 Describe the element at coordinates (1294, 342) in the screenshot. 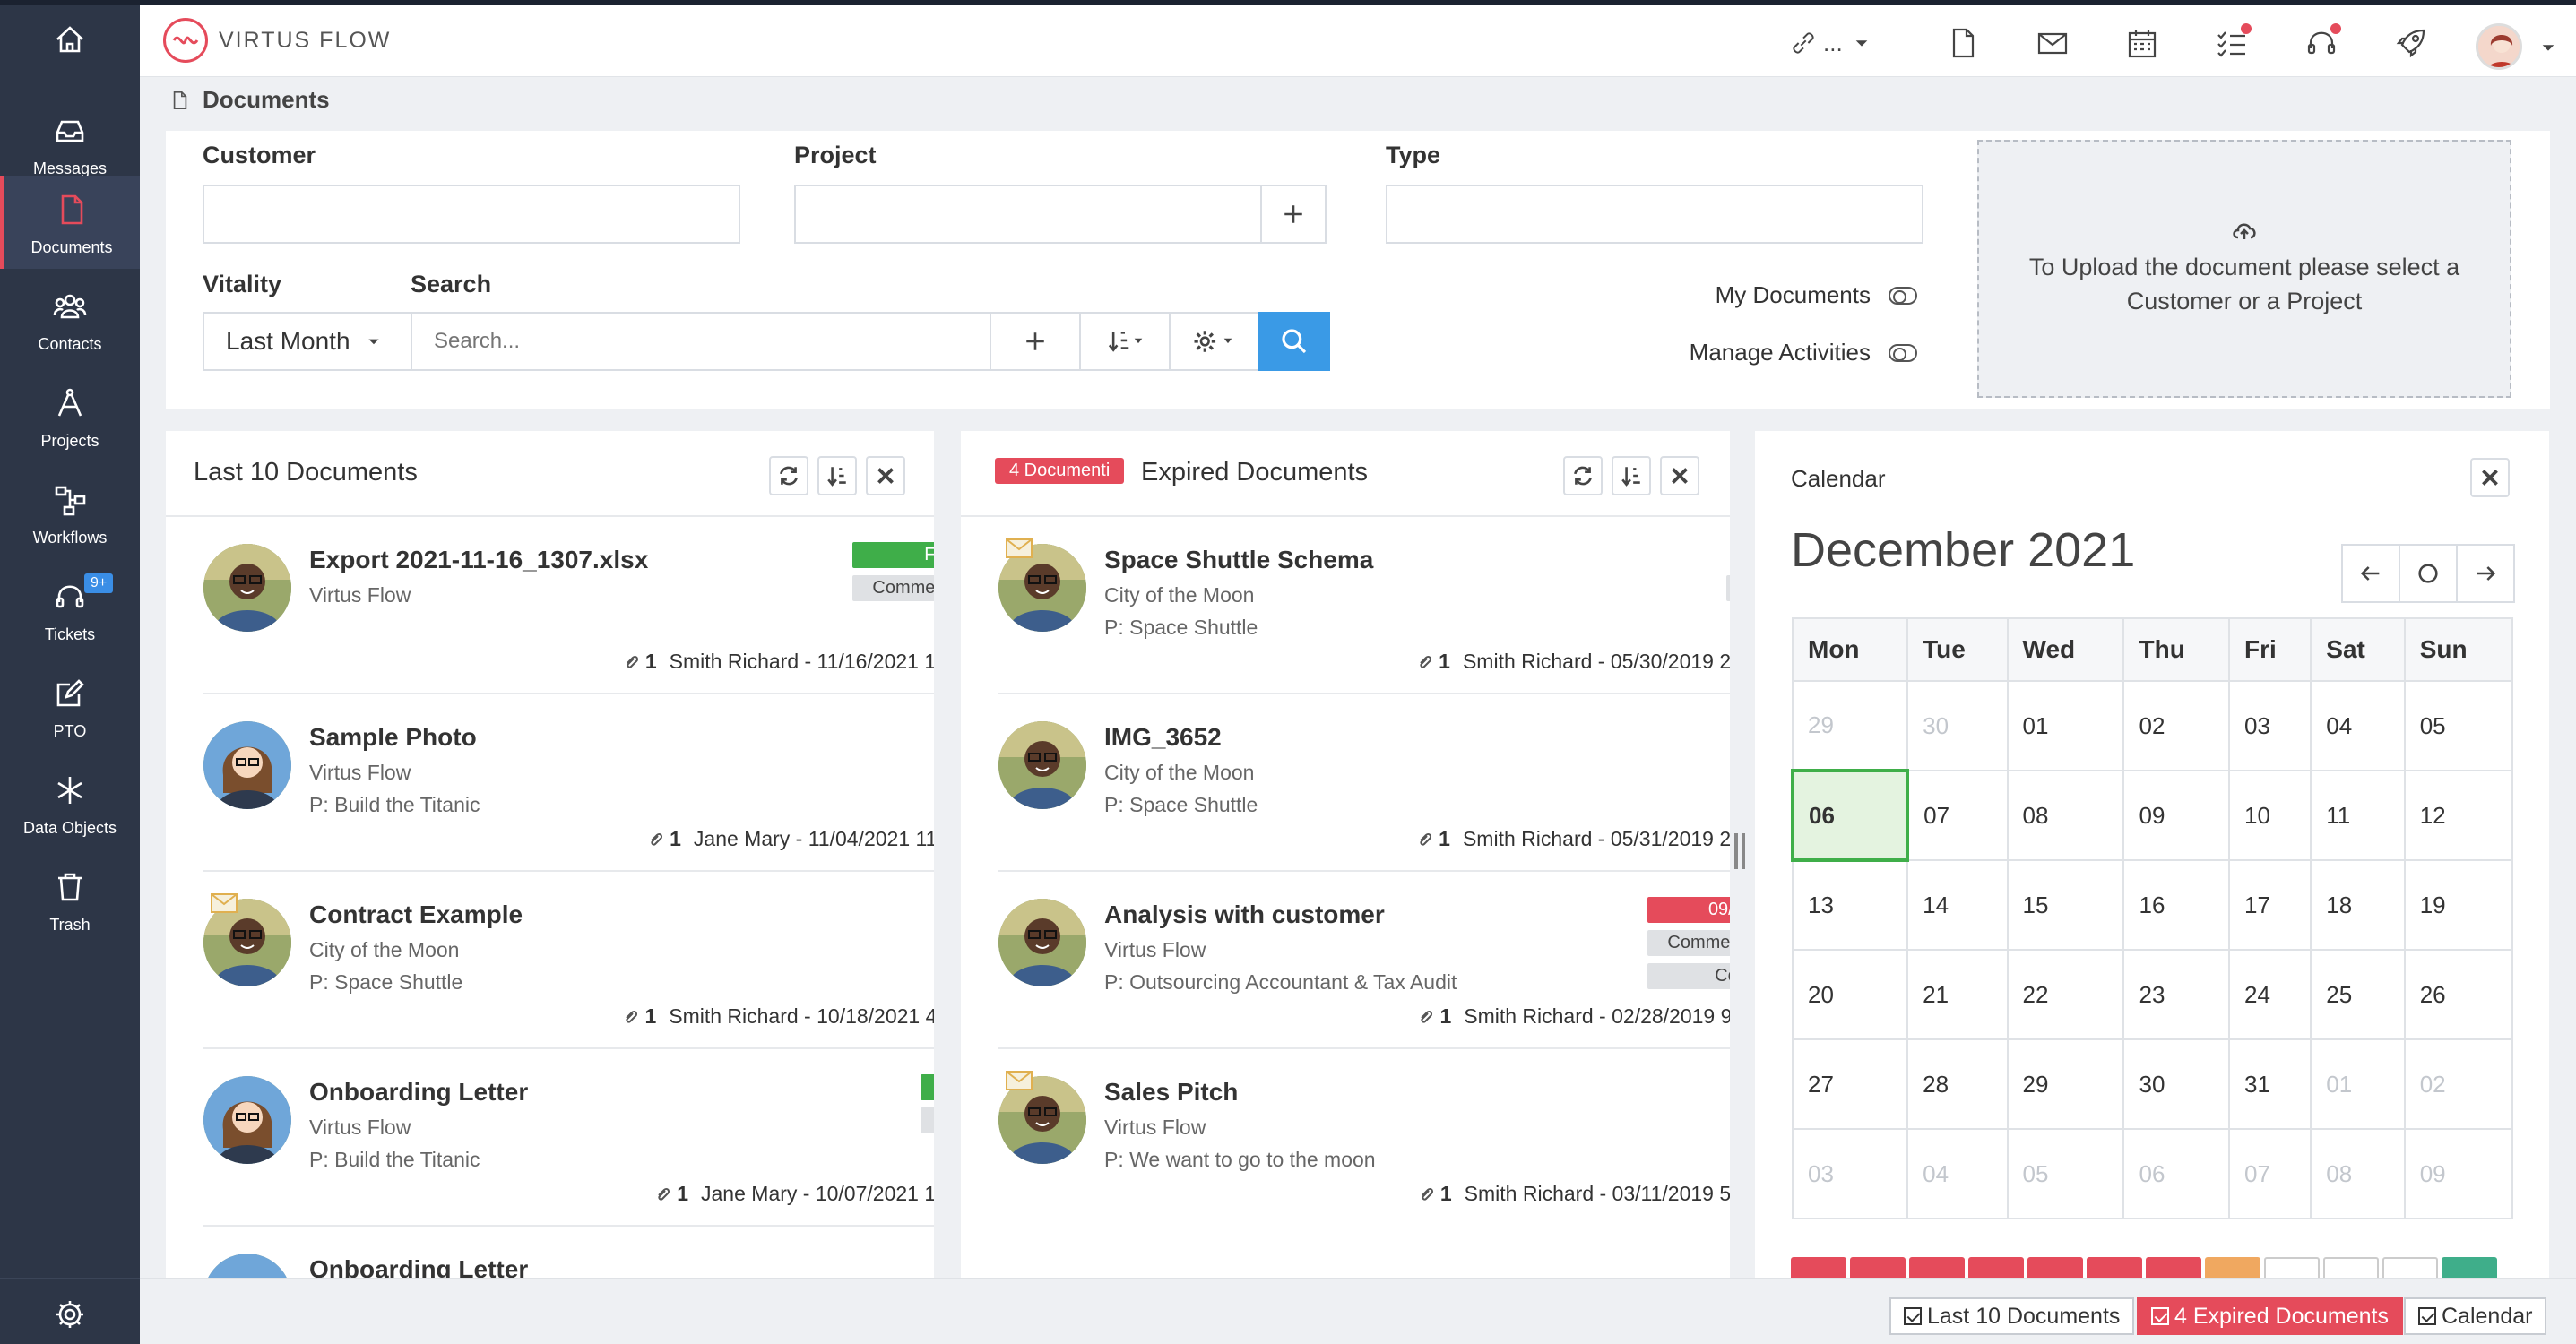

I see `search-button` at that location.